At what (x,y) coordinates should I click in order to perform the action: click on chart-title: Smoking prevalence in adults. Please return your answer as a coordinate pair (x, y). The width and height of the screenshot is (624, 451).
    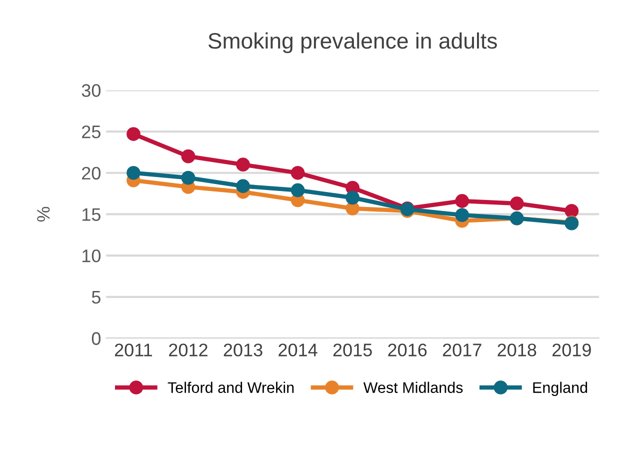
    Looking at the image, I should click on (352, 43).